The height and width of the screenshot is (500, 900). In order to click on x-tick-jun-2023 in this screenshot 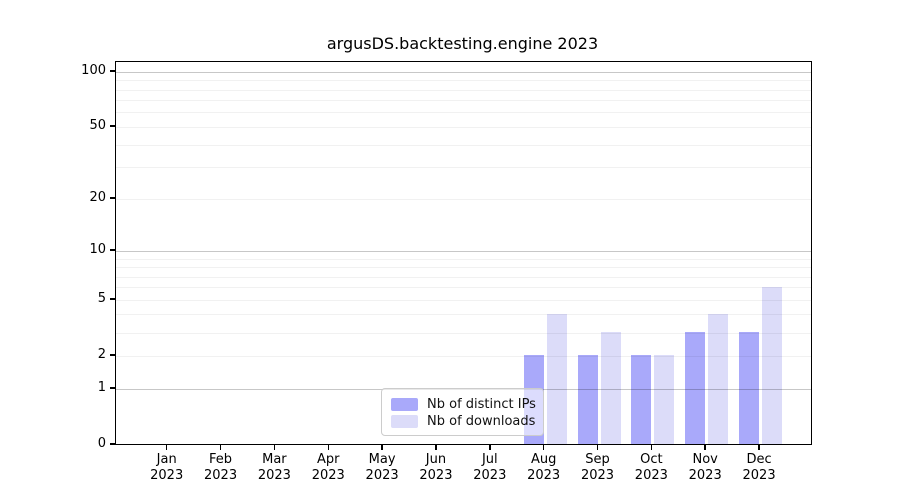, I will do `click(436, 447)`.